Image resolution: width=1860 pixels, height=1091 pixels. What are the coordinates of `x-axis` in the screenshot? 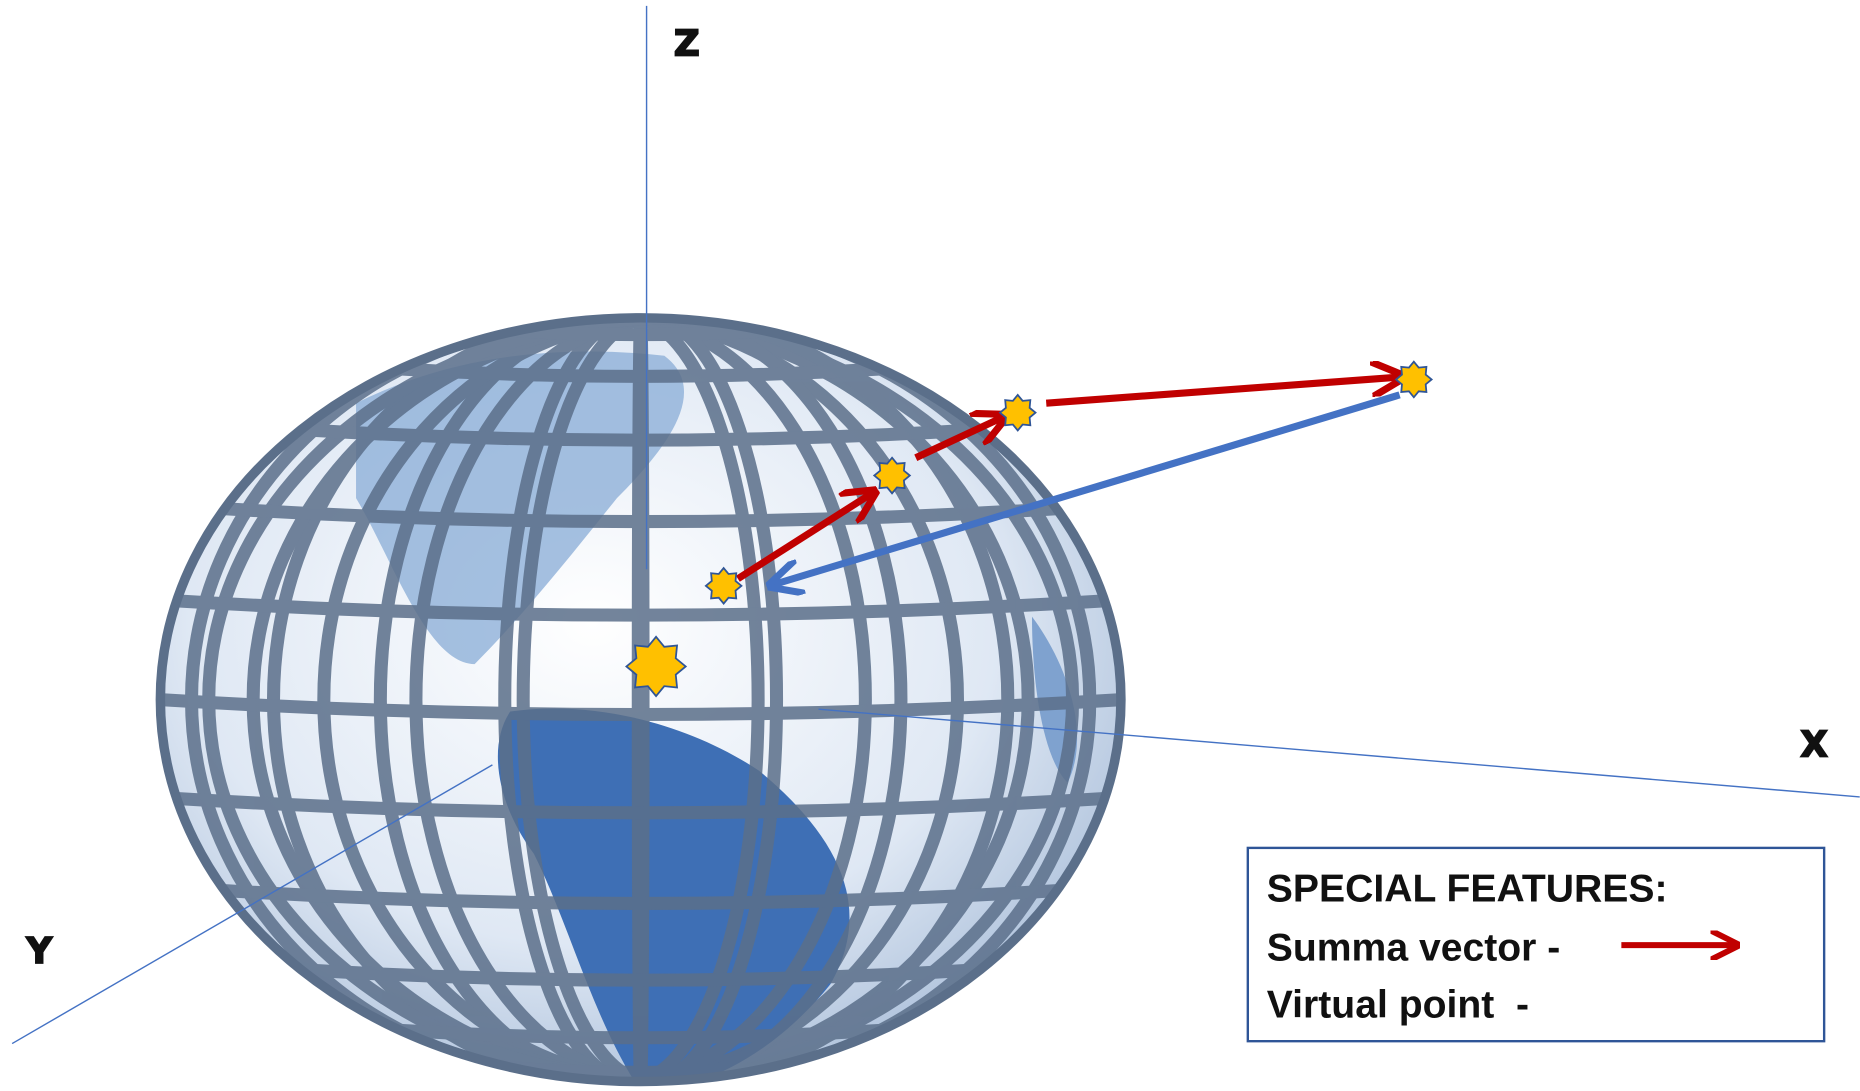 It's located at (1339, 753).